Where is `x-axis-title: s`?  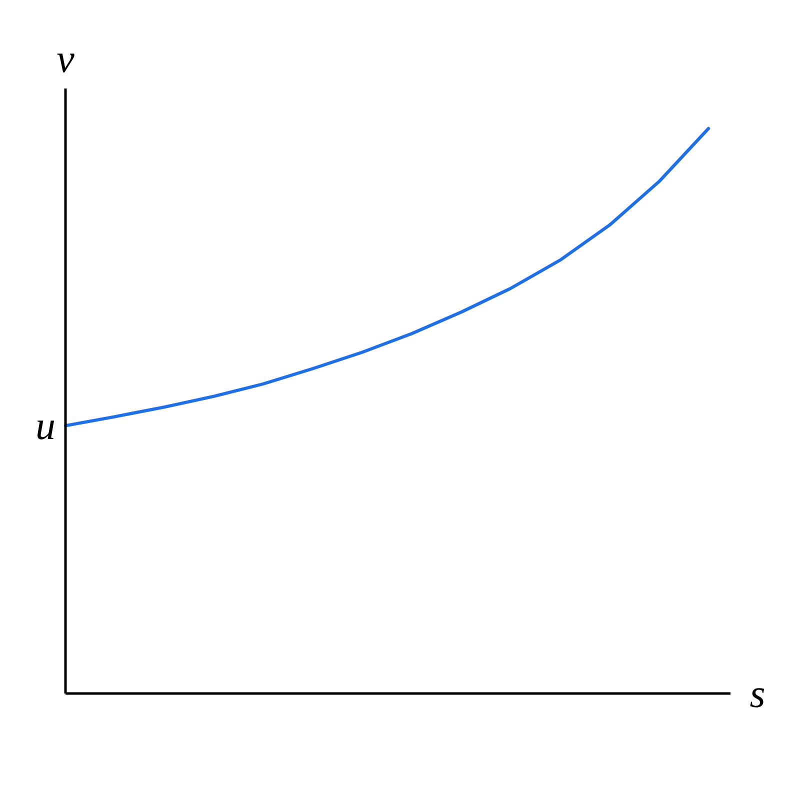
x-axis-title: s is located at coordinates (758, 693).